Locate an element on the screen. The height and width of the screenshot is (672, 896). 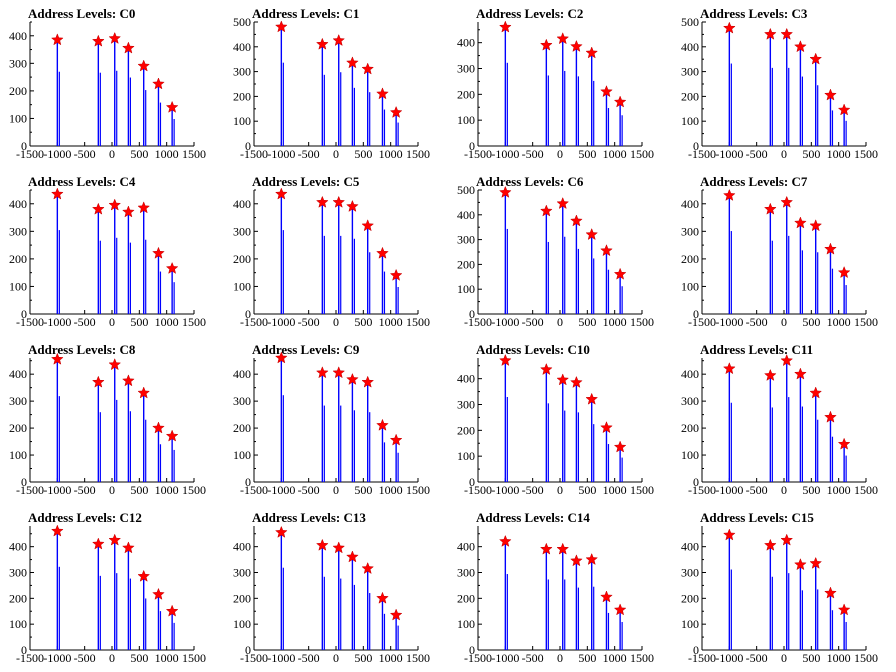
chart-title: Address Levels: C9 is located at coordinates (306, 349).